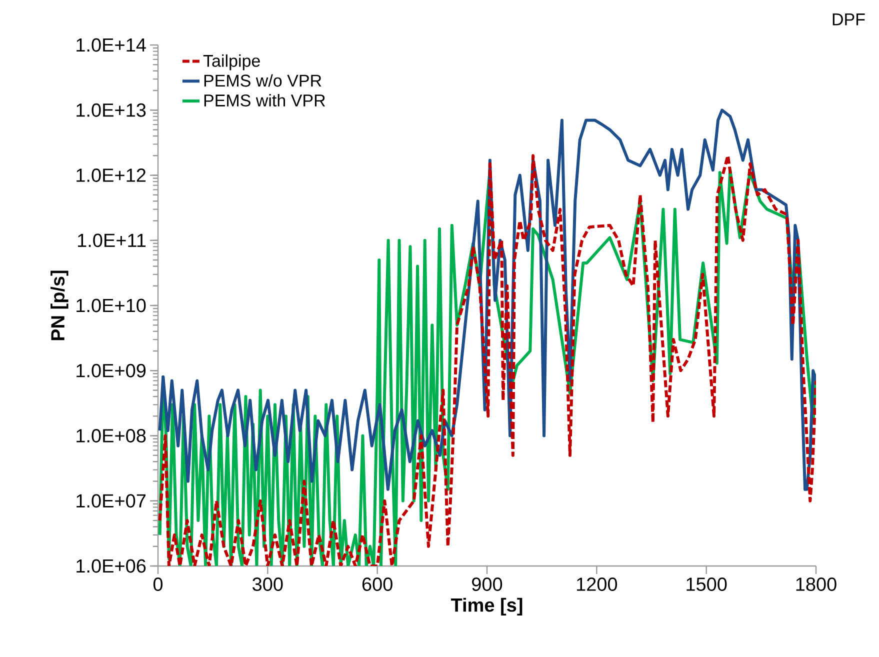 Image resolution: width=879 pixels, height=657 pixels. Describe the element at coordinates (848, 20) in the screenshot. I see `text: DPF` at that location.